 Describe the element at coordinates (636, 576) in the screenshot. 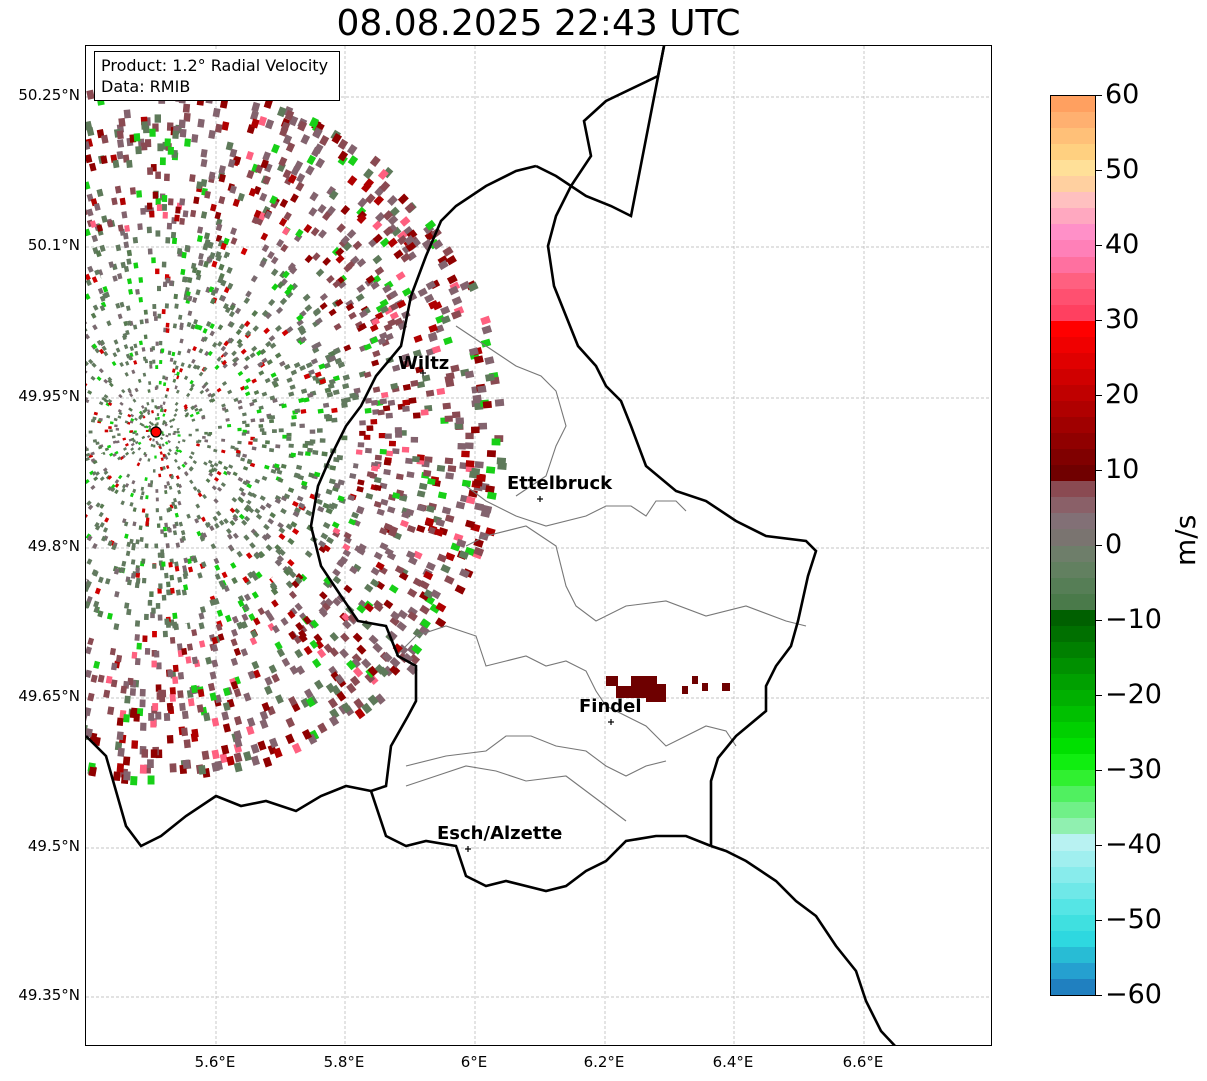

I see `canton-border-line` at that location.